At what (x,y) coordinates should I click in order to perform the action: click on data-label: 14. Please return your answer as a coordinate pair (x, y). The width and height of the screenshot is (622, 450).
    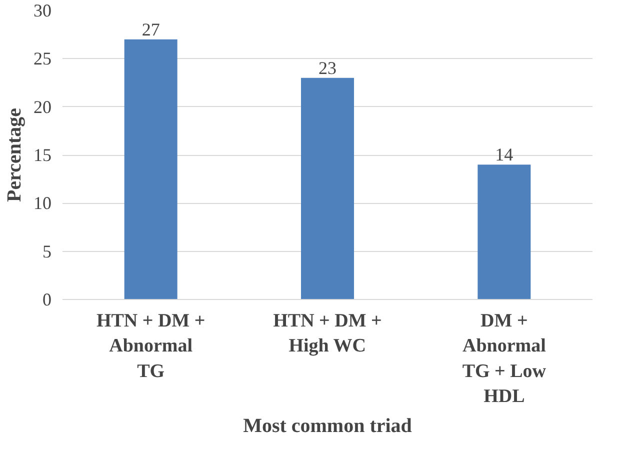
    Looking at the image, I should click on (504, 154).